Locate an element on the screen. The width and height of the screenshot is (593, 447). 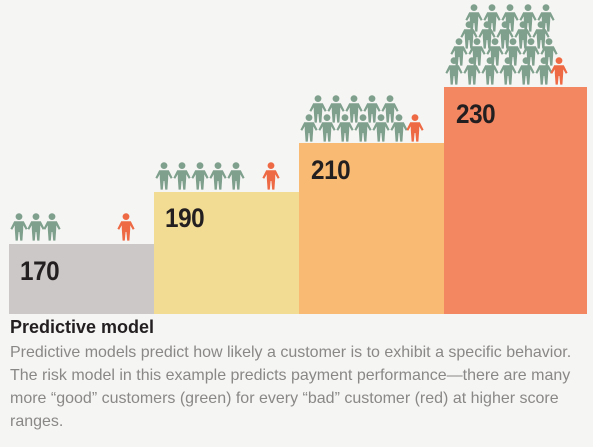
score-label: 210 is located at coordinates (331, 170).